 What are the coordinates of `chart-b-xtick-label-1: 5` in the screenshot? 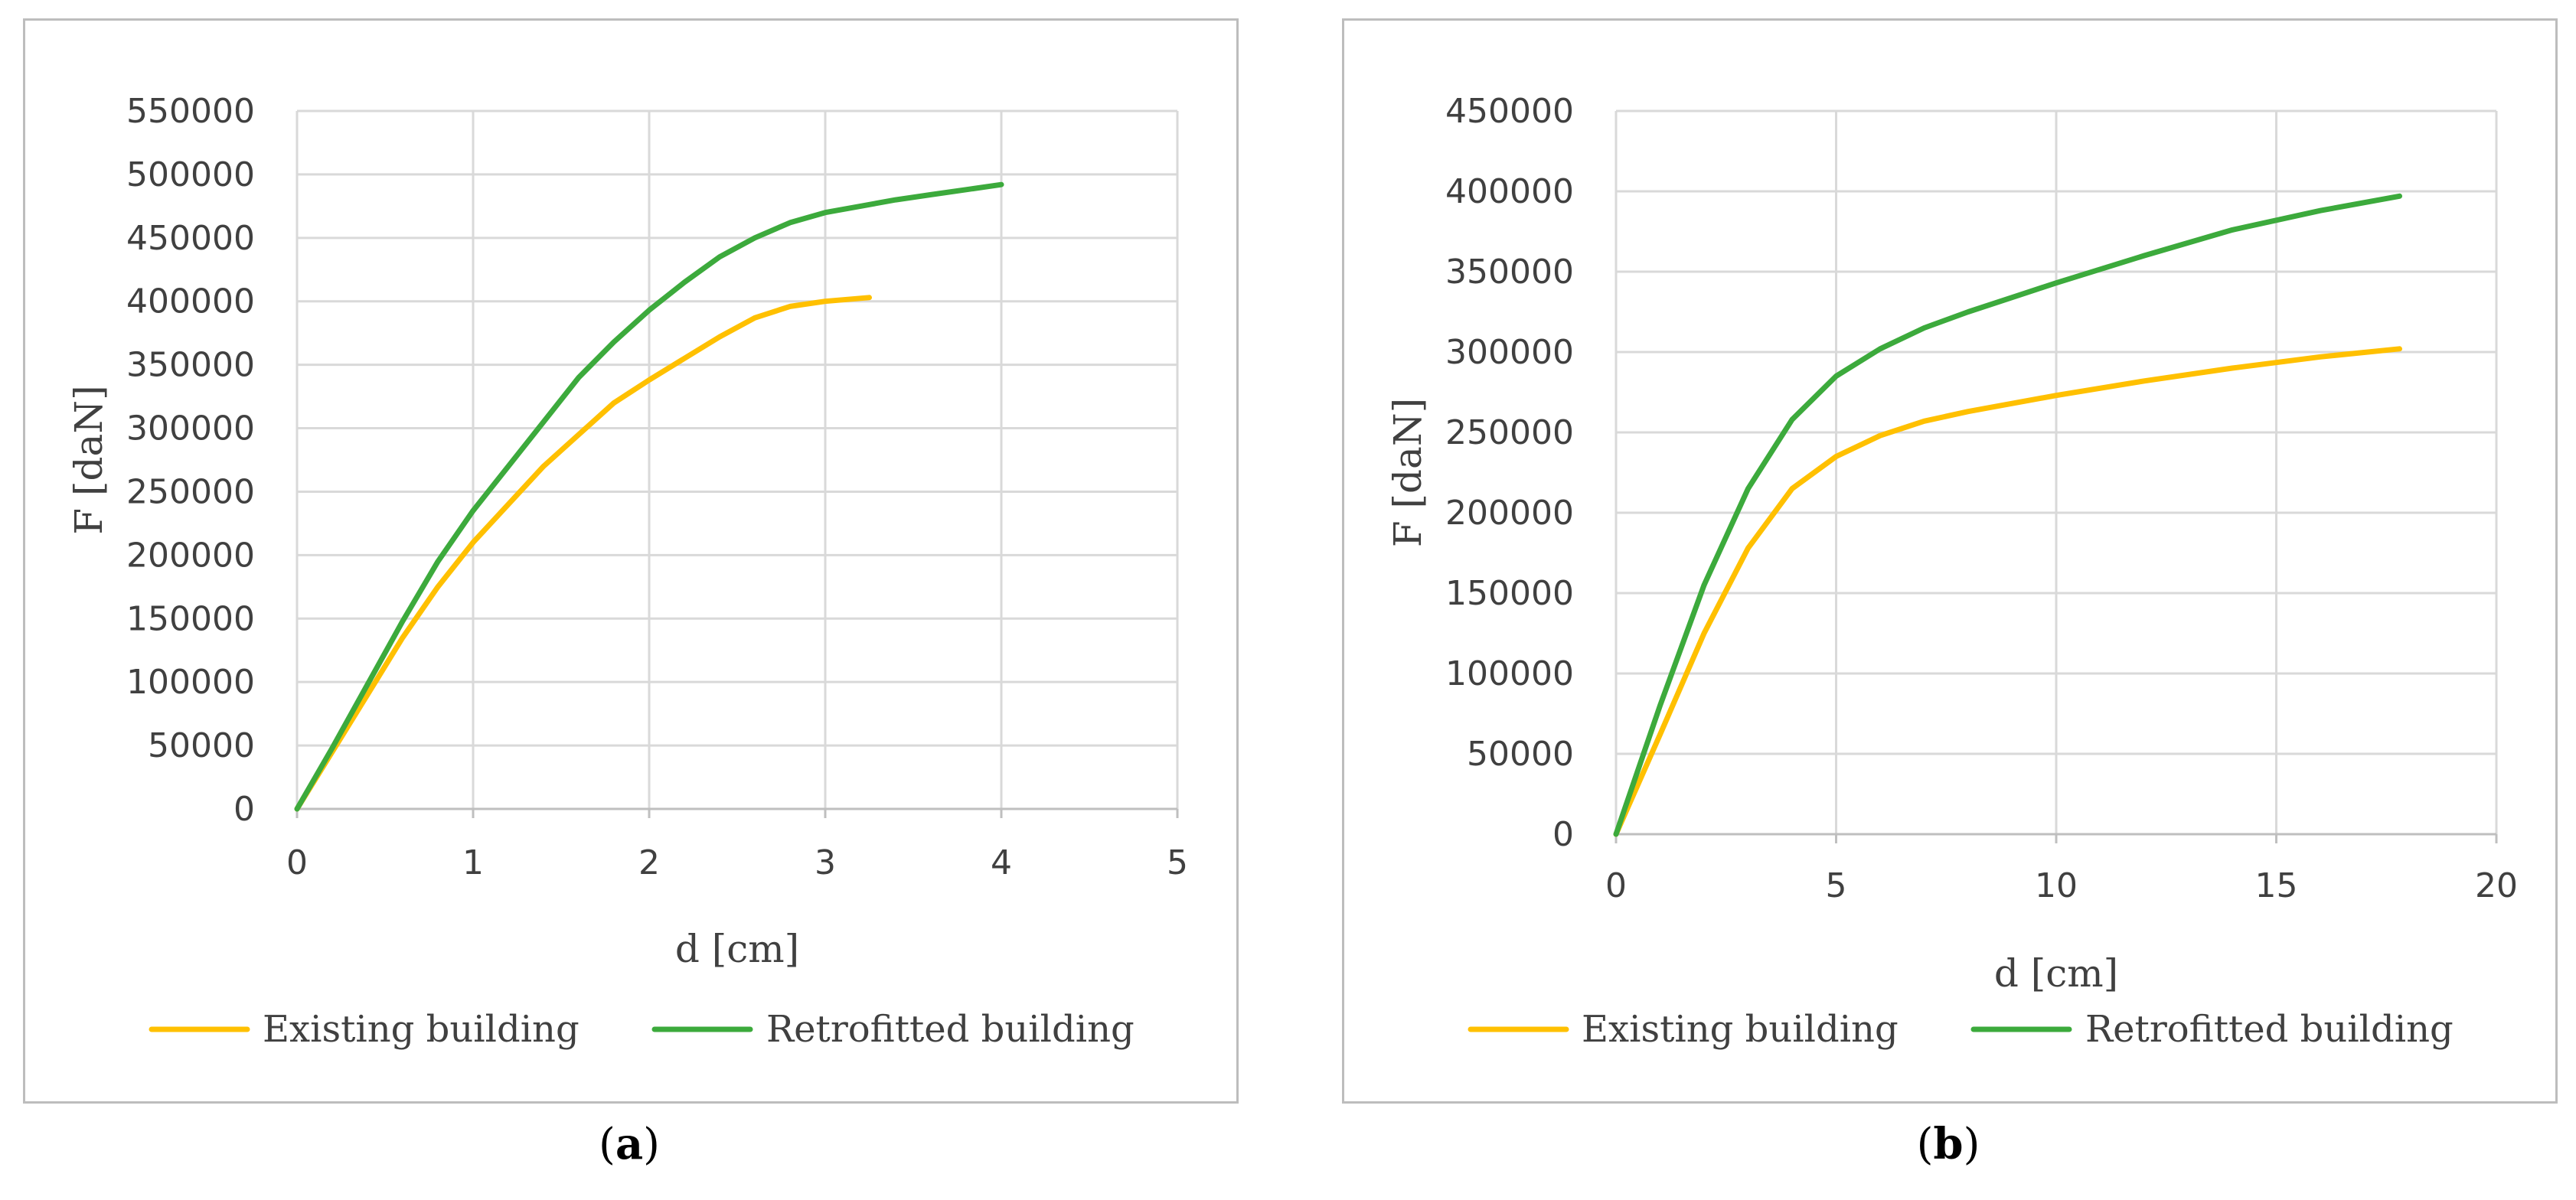 It's located at (1836, 885).